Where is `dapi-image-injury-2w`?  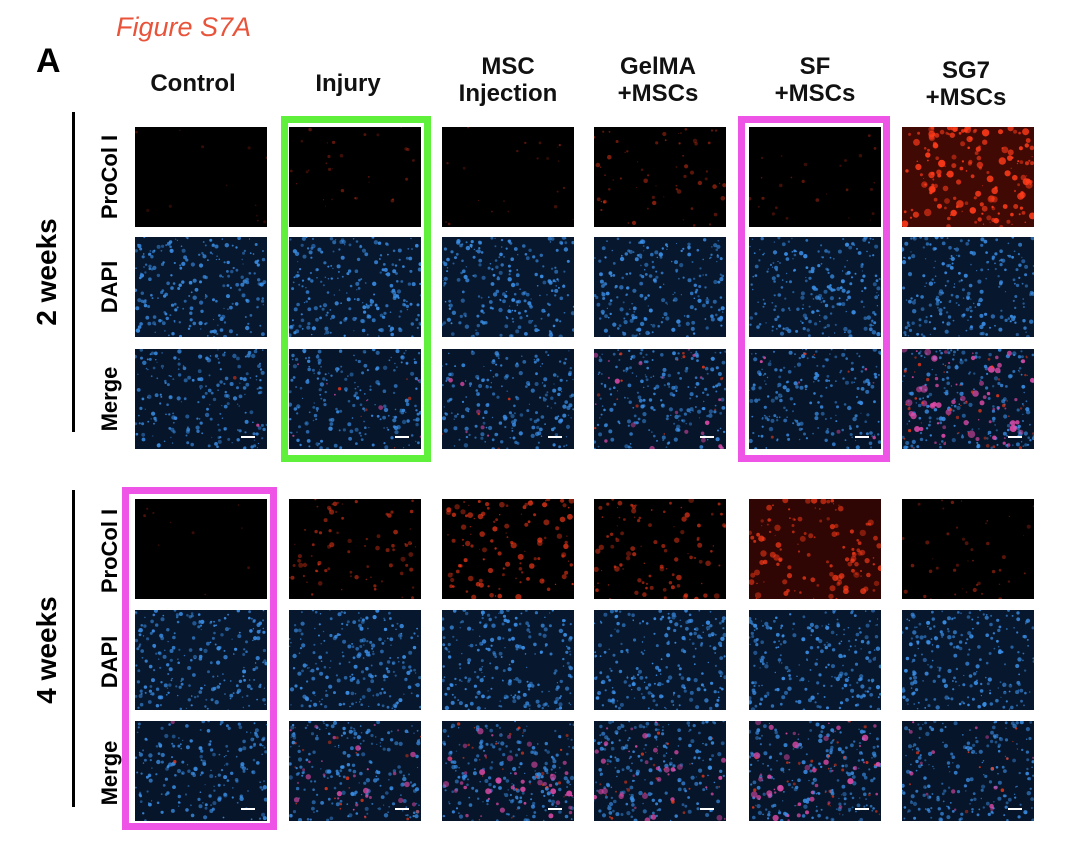 dapi-image-injury-2w is located at coordinates (355, 287).